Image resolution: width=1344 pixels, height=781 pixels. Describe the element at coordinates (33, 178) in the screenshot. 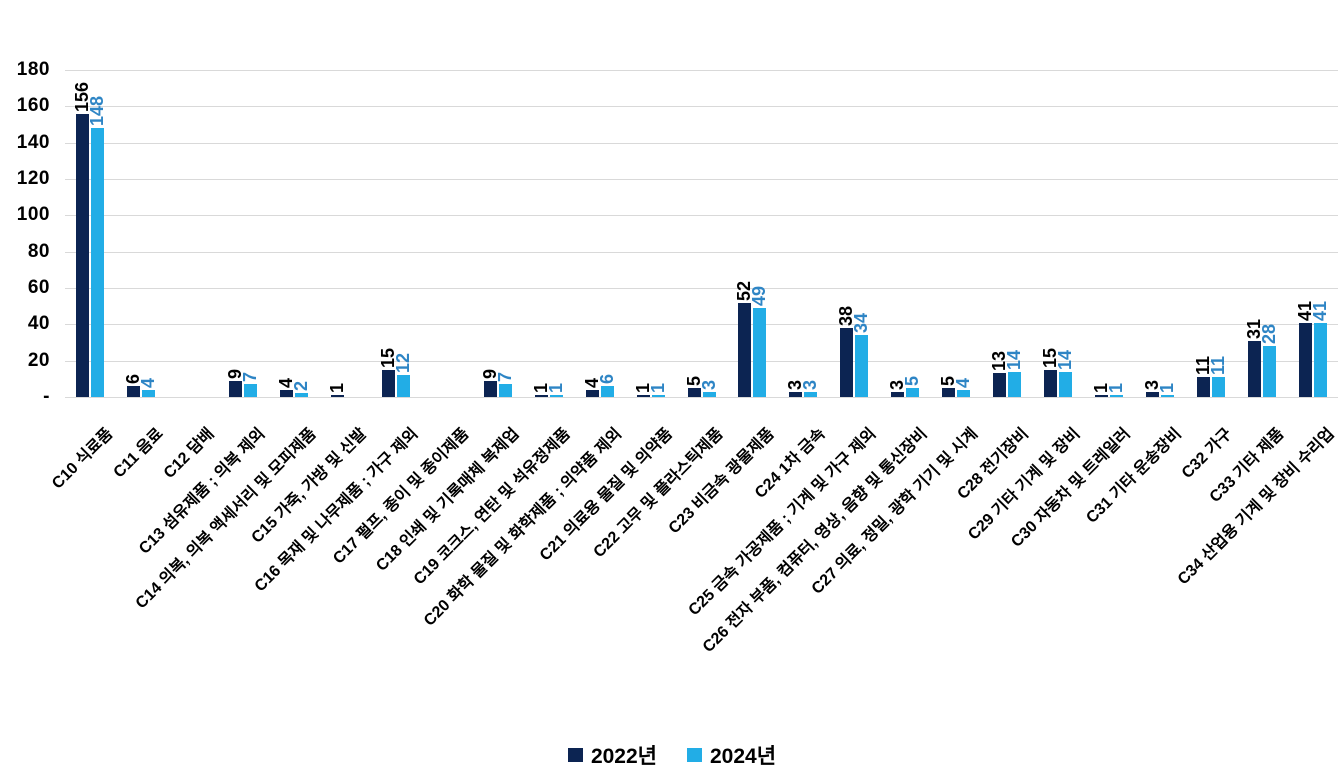

I see `y-axis-tick-label: 120` at that location.